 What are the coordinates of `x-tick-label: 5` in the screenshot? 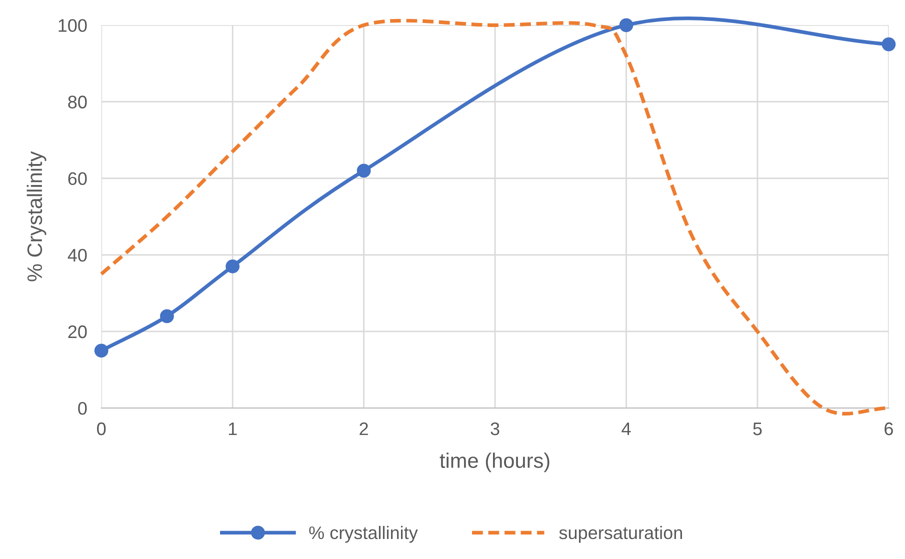 It's located at (757, 429).